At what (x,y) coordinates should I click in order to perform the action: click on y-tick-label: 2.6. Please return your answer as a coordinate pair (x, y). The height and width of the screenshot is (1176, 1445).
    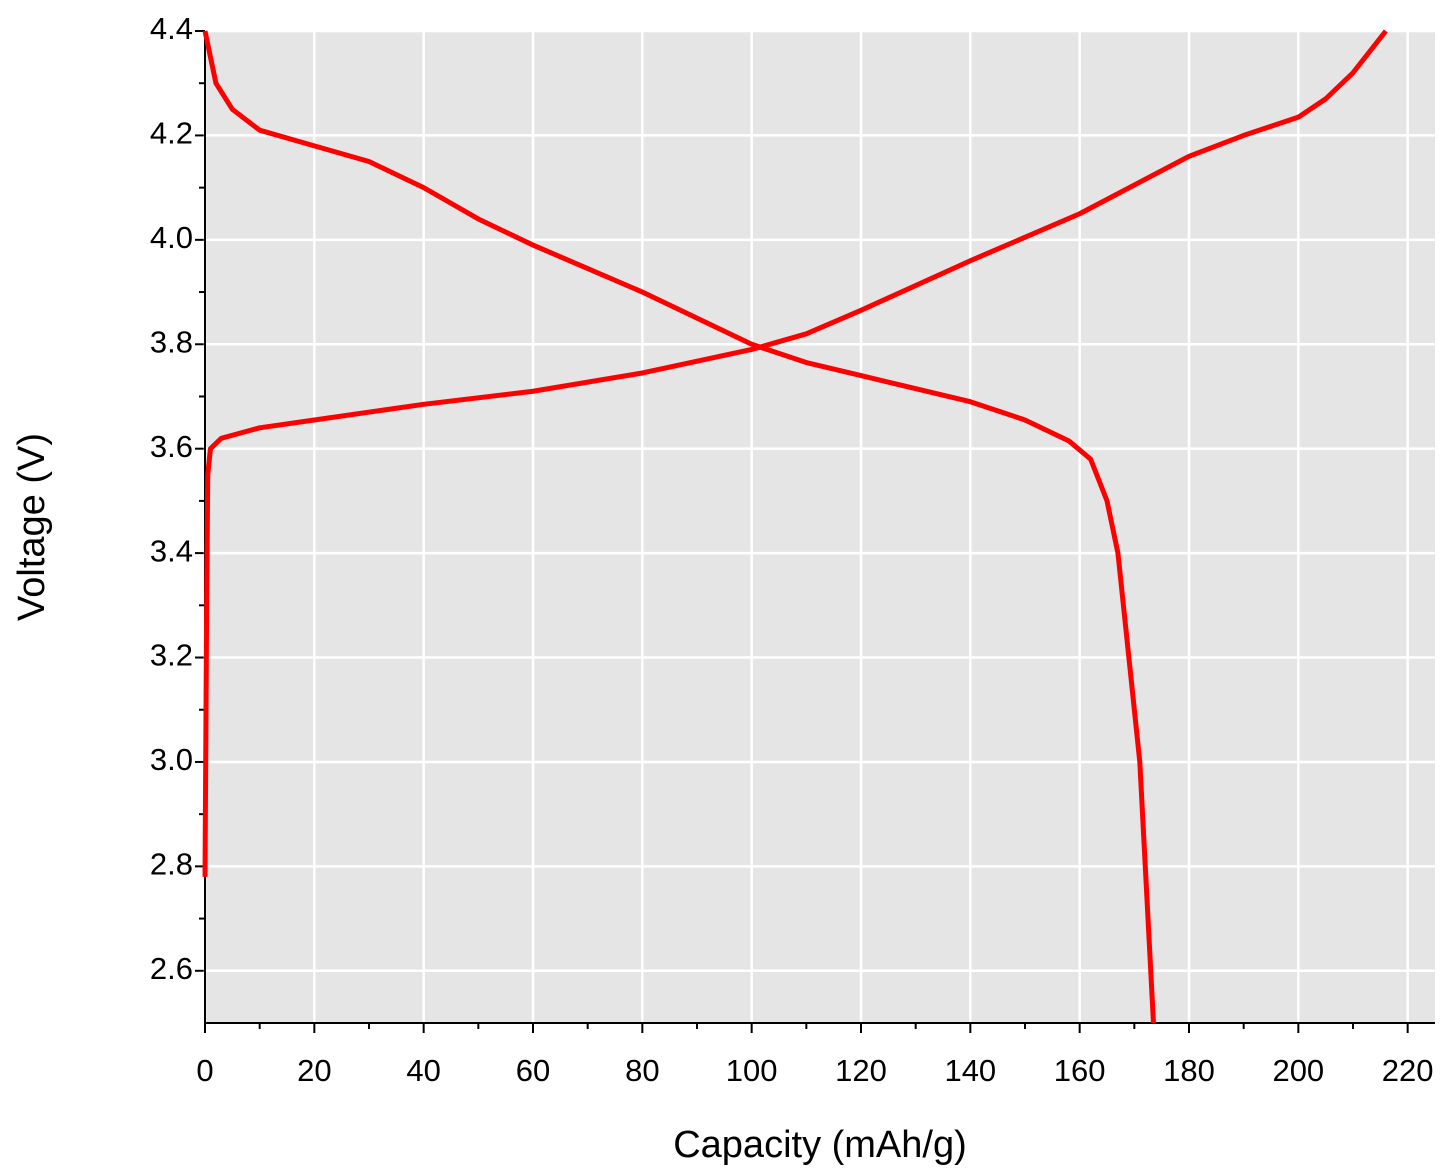
    Looking at the image, I should click on (171, 968).